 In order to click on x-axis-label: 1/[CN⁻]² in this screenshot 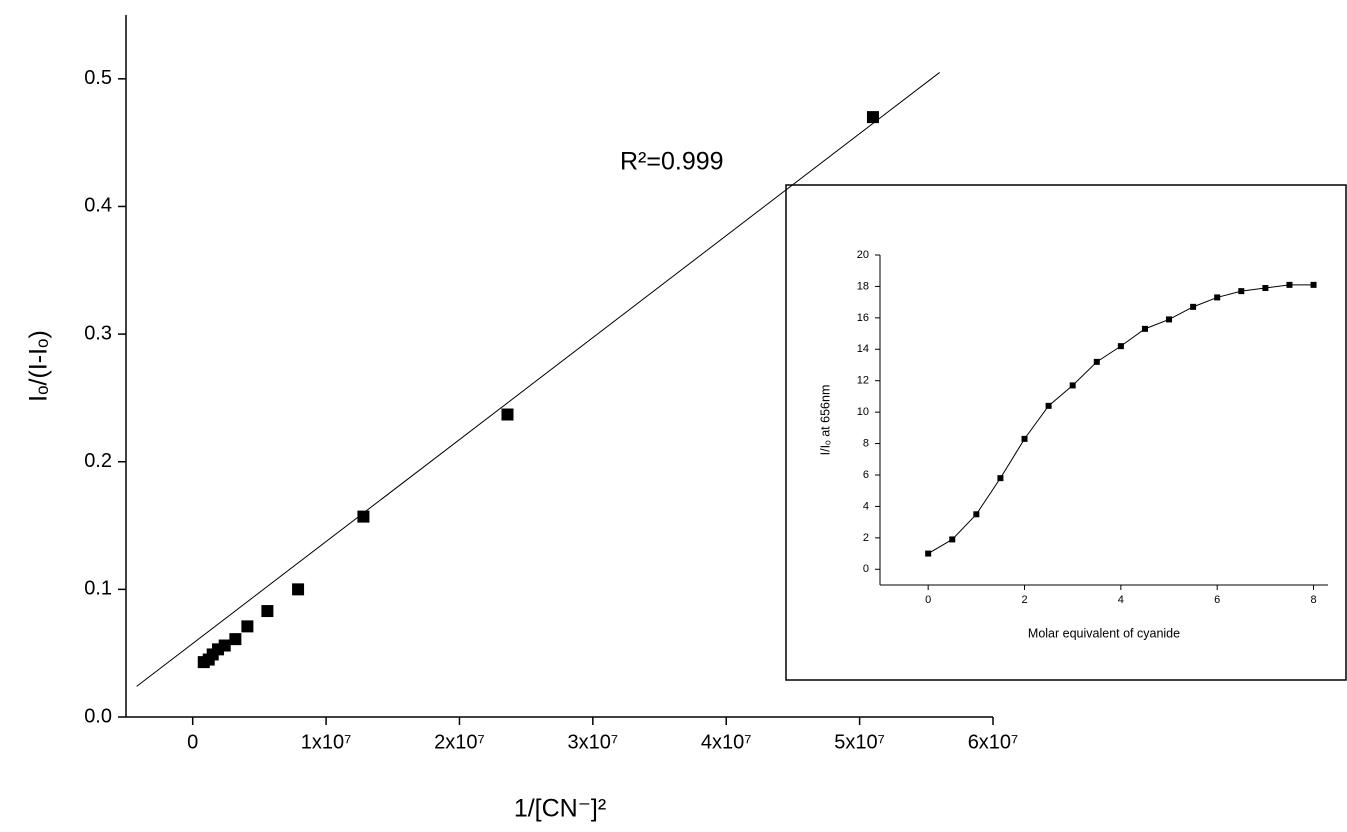, I will do `click(560, 809)`.